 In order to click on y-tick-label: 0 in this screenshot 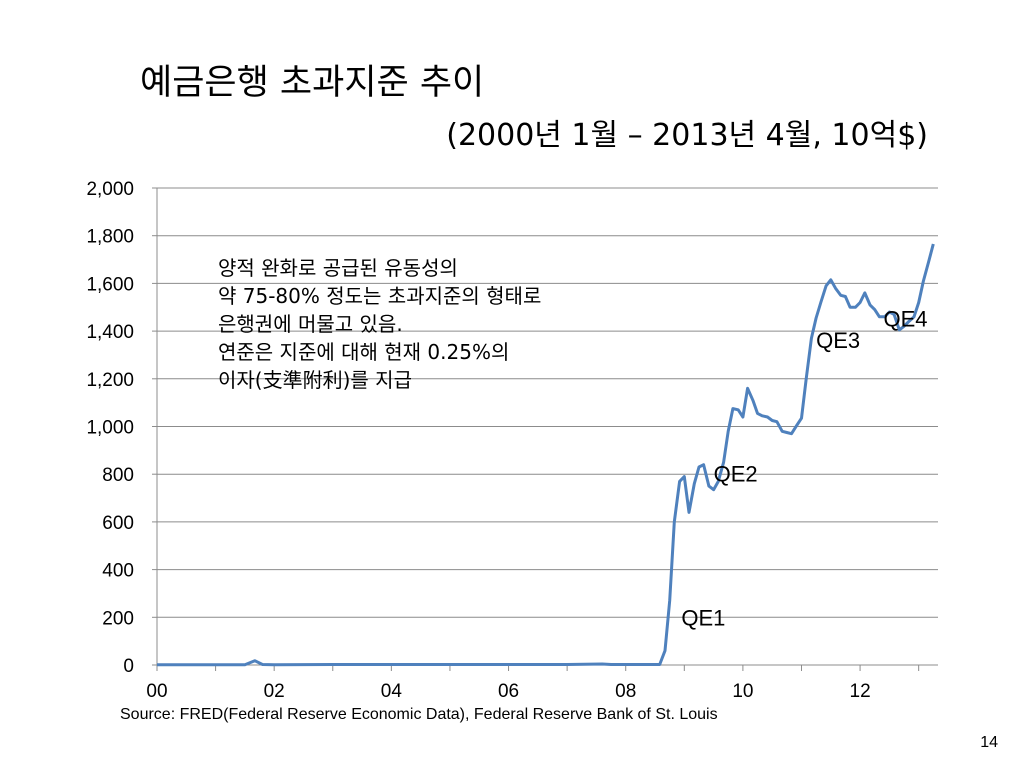, I will do `click(128, 666)`.